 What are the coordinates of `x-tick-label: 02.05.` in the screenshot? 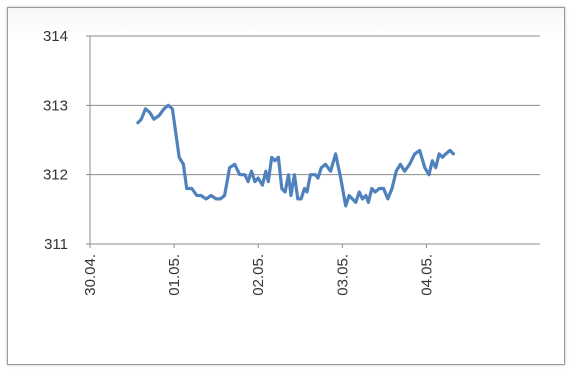 It's located at (258, 275).